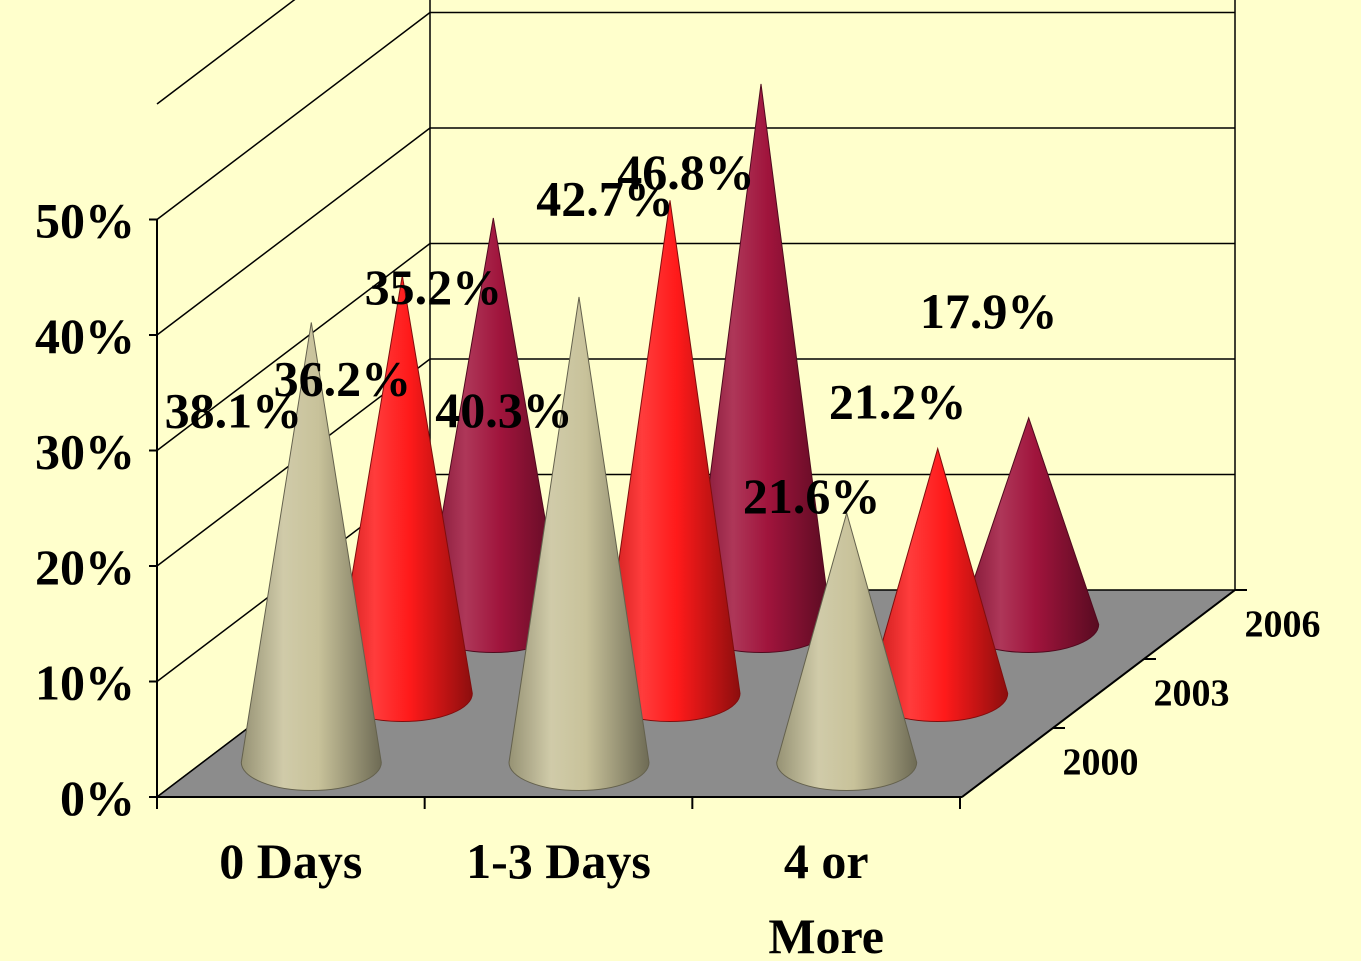  Describe the element at coordinates (1192, 694) in the screenshot. I see `depth-axis-label-2003: 2003` at that location.